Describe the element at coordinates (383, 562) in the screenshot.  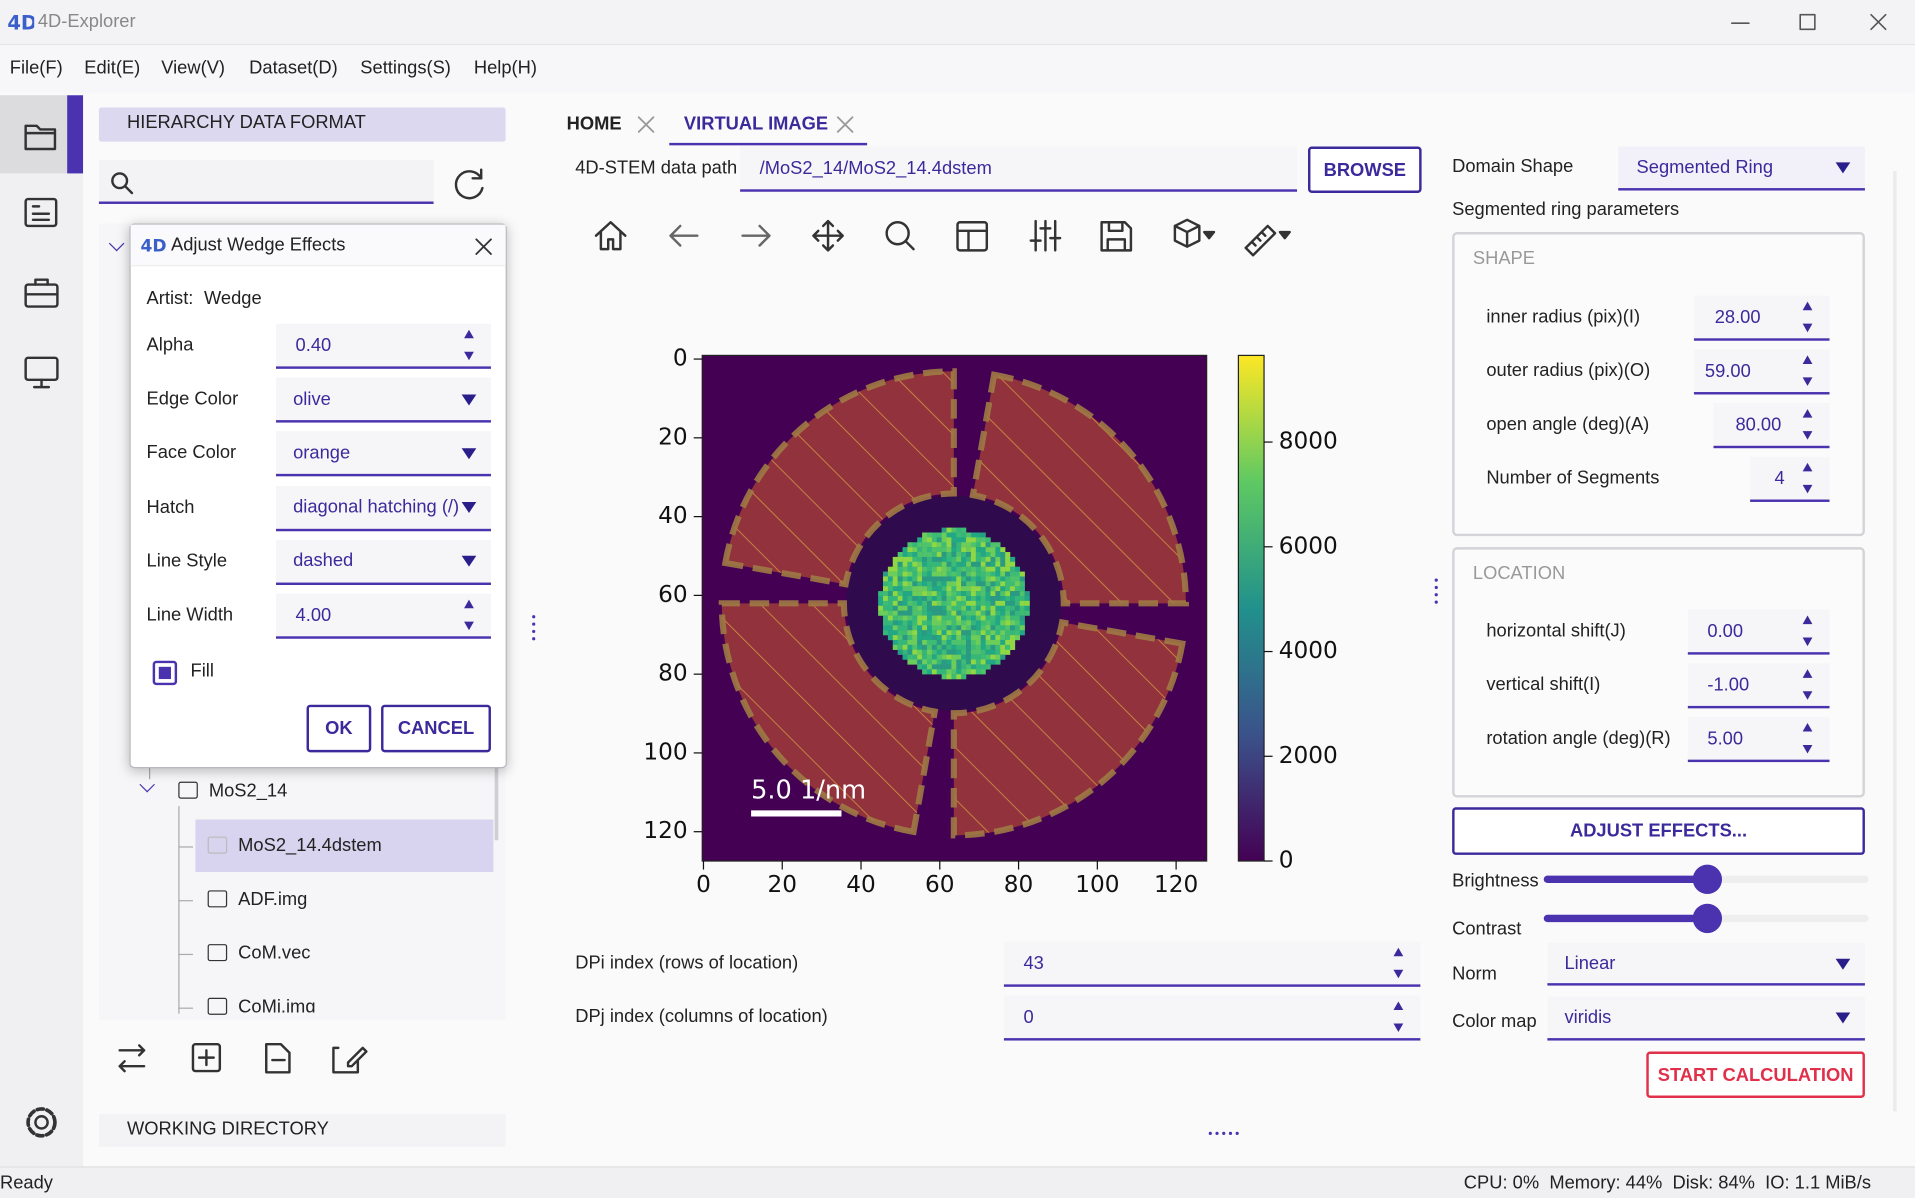
I see `dialog-field-input: dashed` at that location.